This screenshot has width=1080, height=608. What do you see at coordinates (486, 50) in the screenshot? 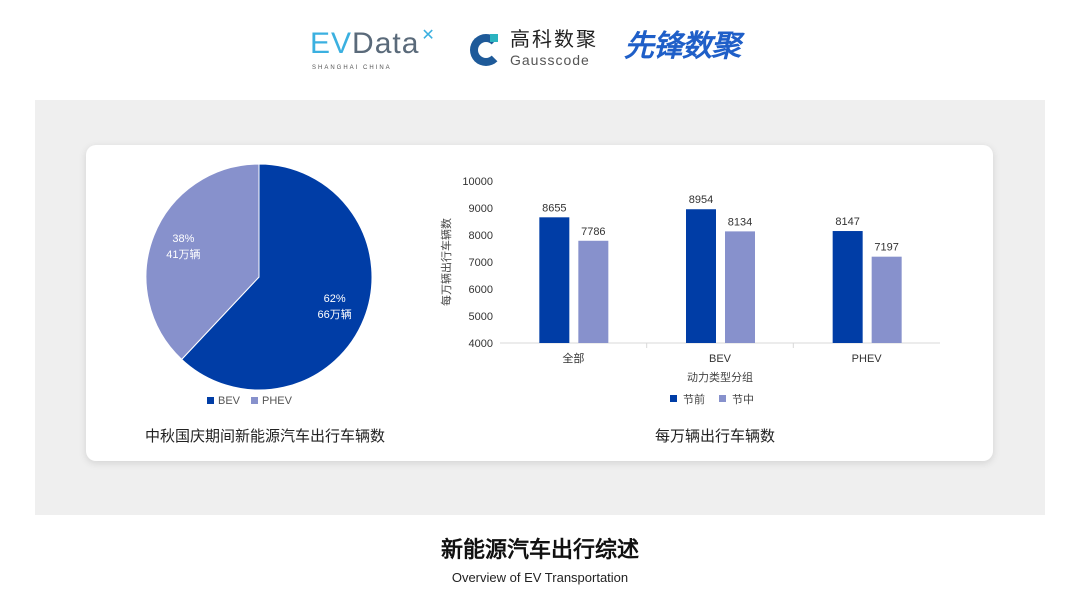
I see `gausscode-logo-icon` at bounding box center [486, 50].